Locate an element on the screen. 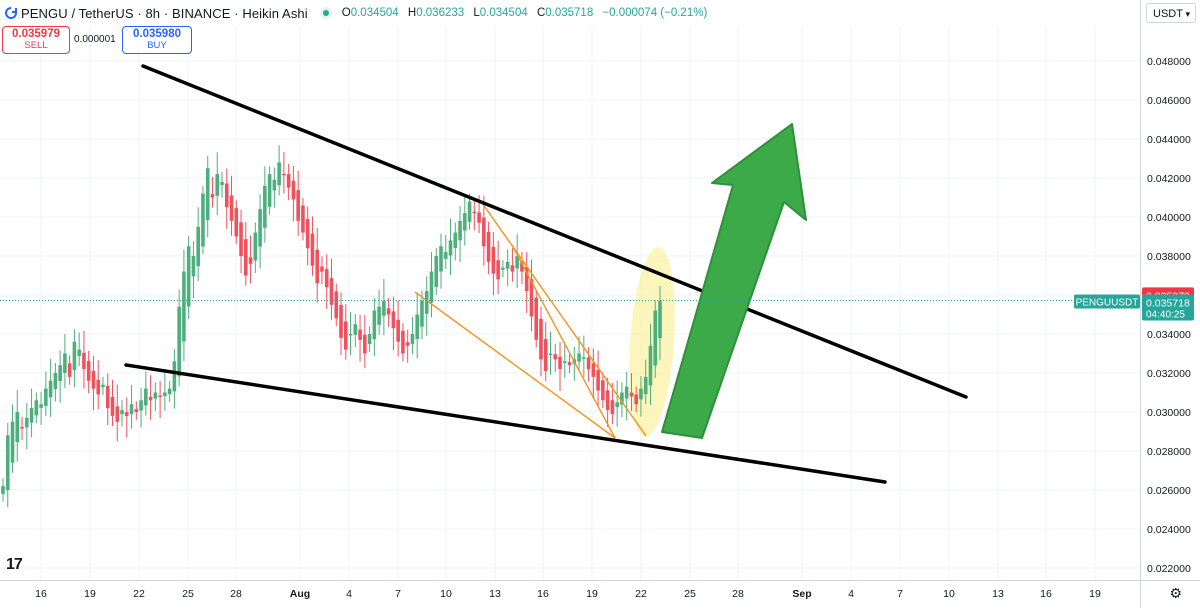 The image size is (1200, 613). x-tick-label: Sep is located at coordinates (801, 594).